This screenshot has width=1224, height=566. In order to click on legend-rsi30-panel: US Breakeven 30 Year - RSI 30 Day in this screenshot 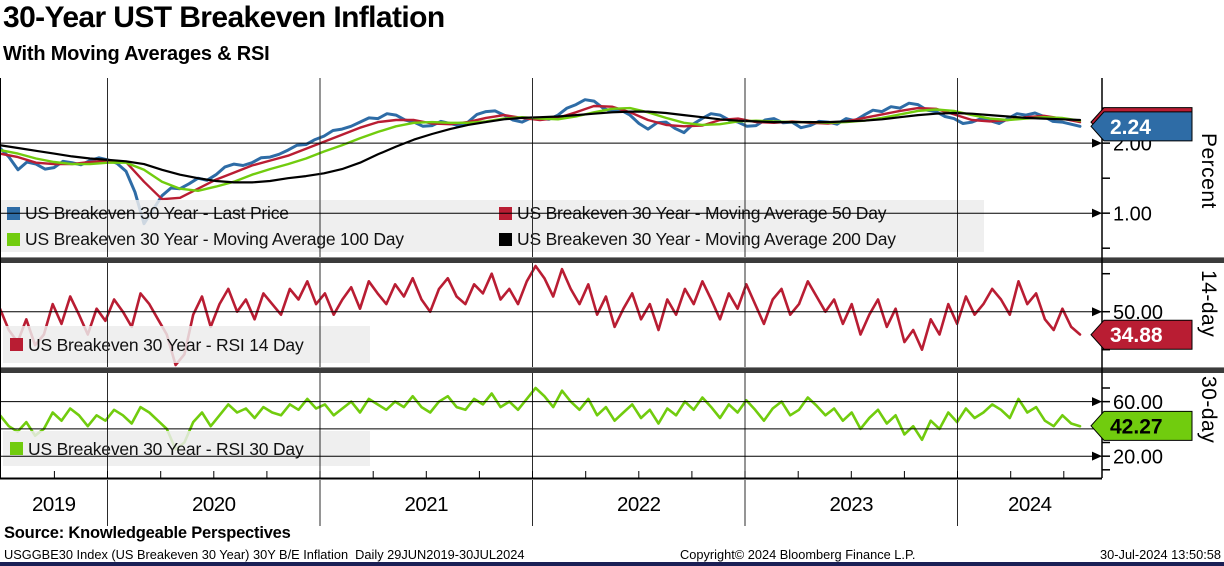, I will do `click(186, 448)`.